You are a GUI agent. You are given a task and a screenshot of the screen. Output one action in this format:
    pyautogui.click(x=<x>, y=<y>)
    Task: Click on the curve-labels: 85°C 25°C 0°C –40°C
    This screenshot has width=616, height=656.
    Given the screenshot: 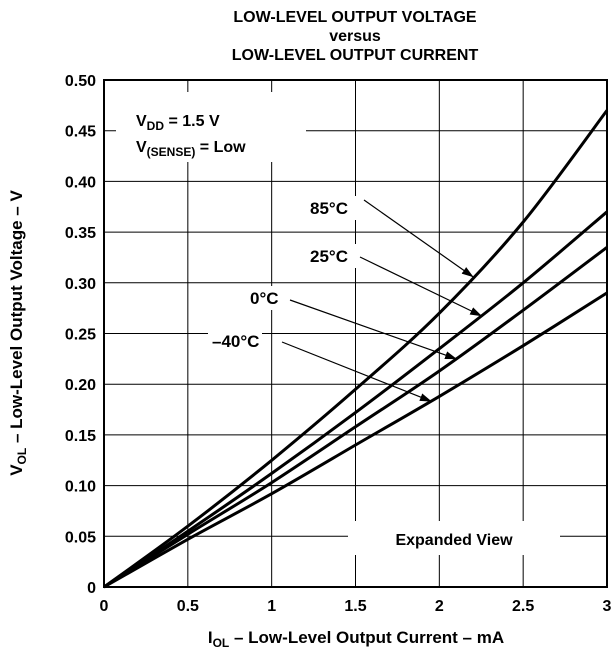 What is the action you would take?
    pyautogui.click(x=345, y=299)
    